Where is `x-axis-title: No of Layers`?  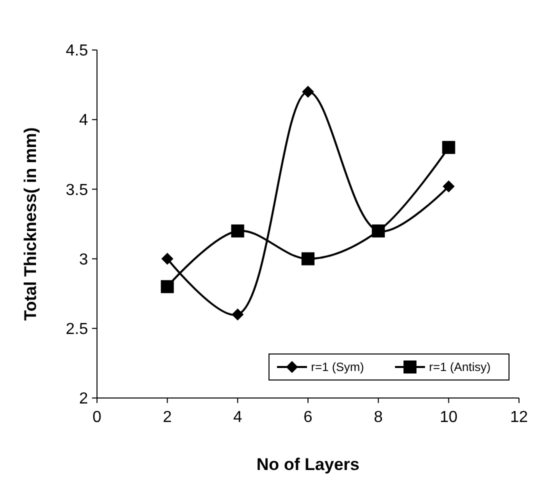 x-axis-title: No of Layers is located at coordinates (308, 464).